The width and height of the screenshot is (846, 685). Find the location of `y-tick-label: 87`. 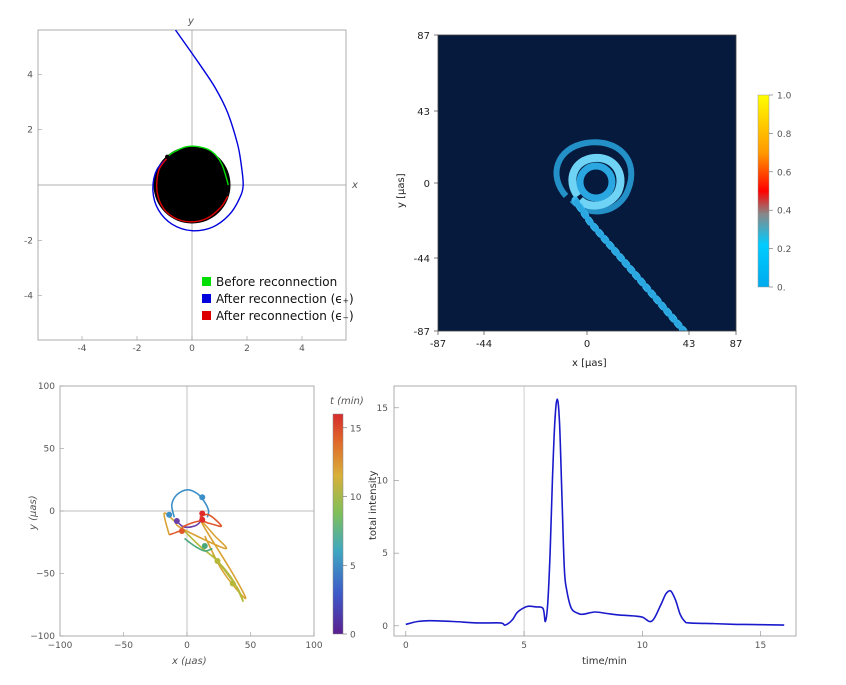

y-tick-label: 87 is located at coordinates (423, 36).